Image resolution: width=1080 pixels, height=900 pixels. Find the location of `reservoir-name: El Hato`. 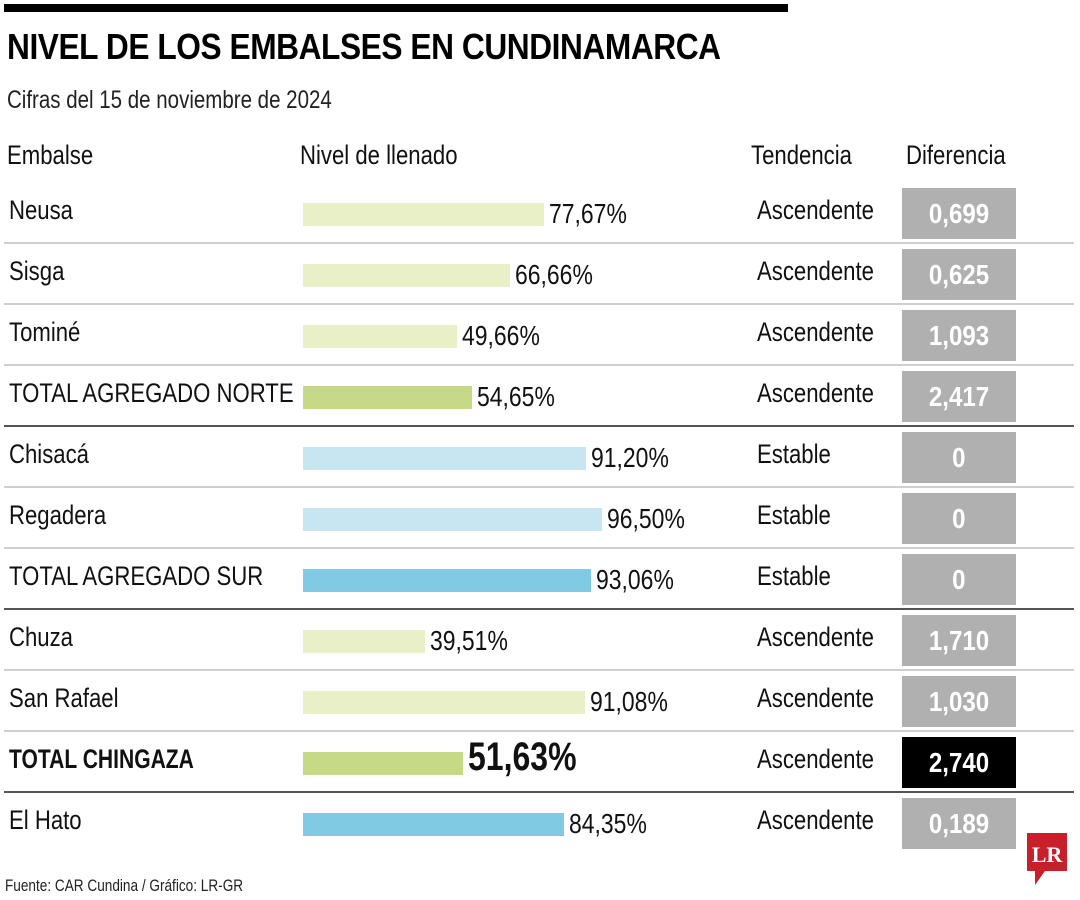

reservoir-name: El Hato is located at coordinates (45, 820).